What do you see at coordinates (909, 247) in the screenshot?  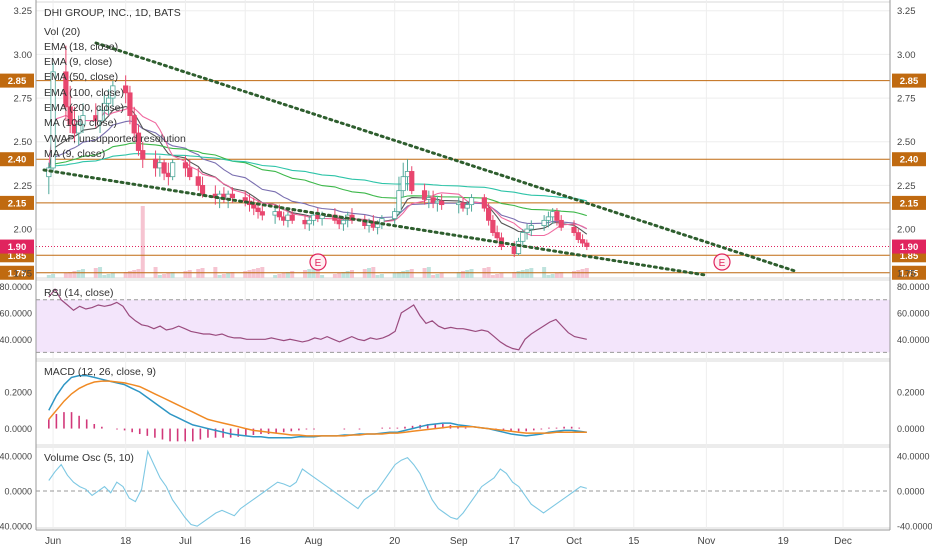 I see `current-price-label-right: 1.90` at bounding box center [909, 247].